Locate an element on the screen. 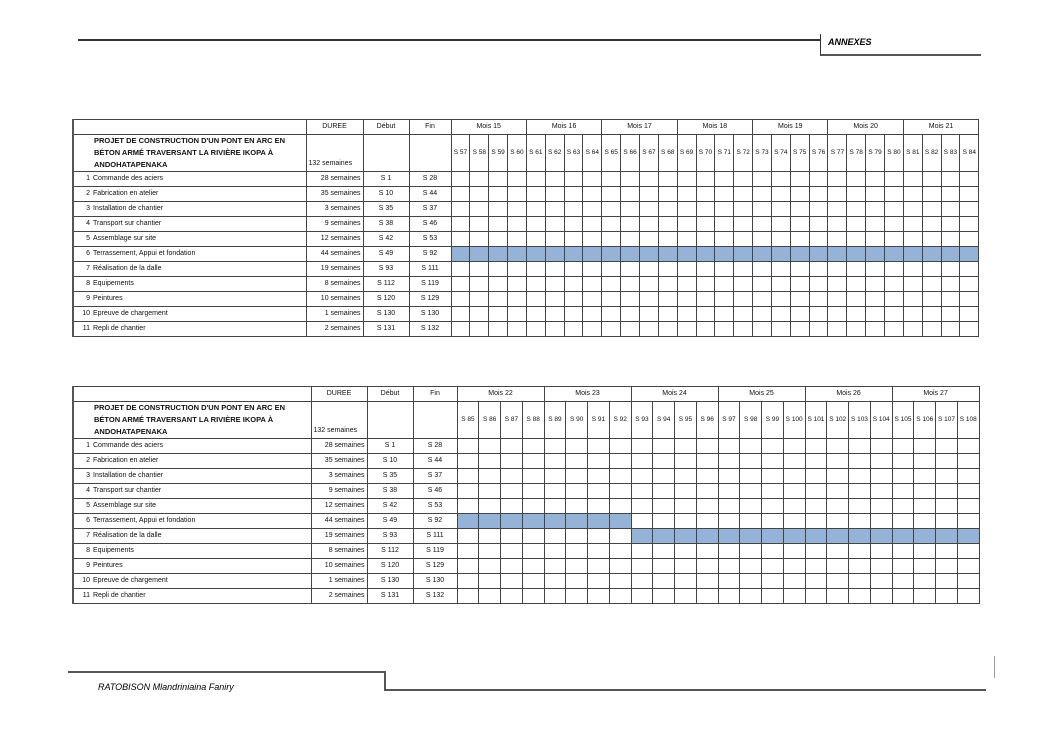  week-header: S 86 is located at coordinates (489, 420).